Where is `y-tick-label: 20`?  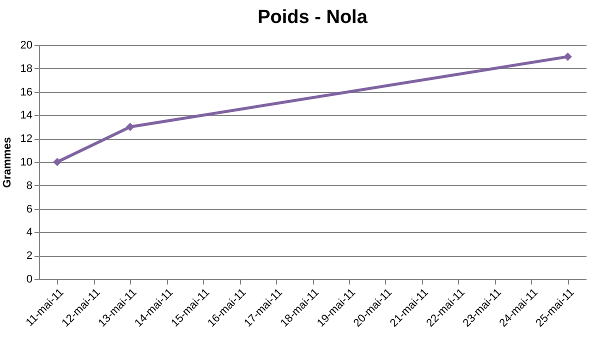
y-tick-label: 20 is located at coordinates (26, 46).